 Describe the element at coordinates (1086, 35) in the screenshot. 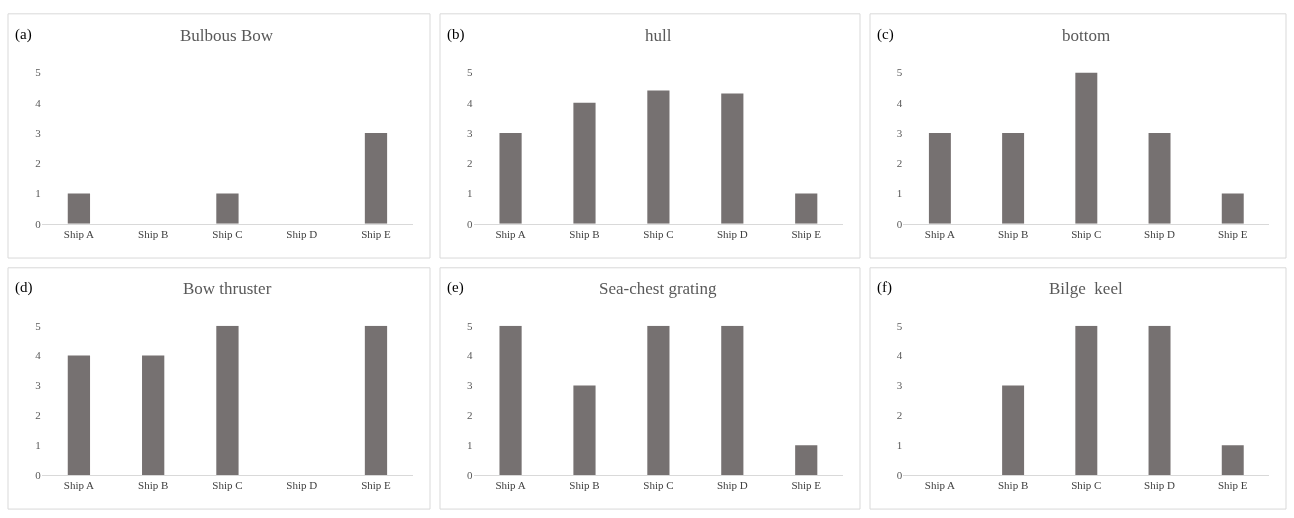

I see `chart-title: bottom` at that location.